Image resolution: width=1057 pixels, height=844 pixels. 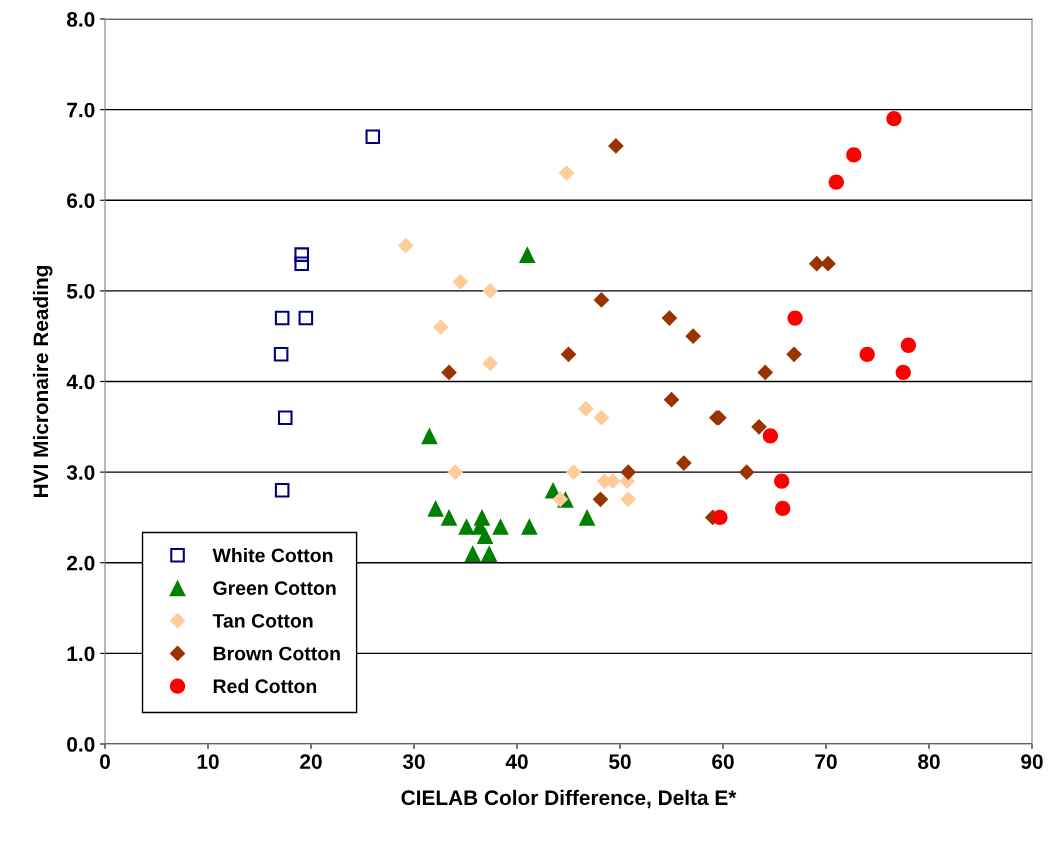 What do you see at coordinates (81, 654) in the screenshot?
I see `y-tick-label: 1.0` at bounding box center [81, 654].